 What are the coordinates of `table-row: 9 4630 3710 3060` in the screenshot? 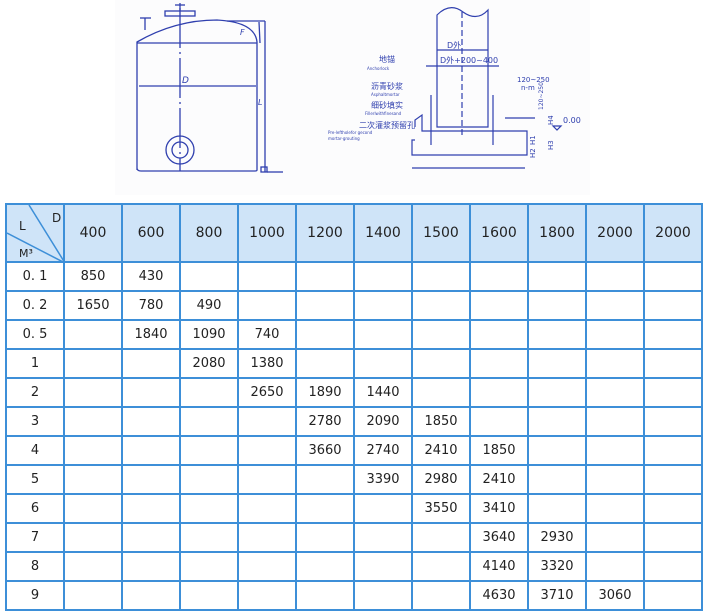 It's located at (354, 595).